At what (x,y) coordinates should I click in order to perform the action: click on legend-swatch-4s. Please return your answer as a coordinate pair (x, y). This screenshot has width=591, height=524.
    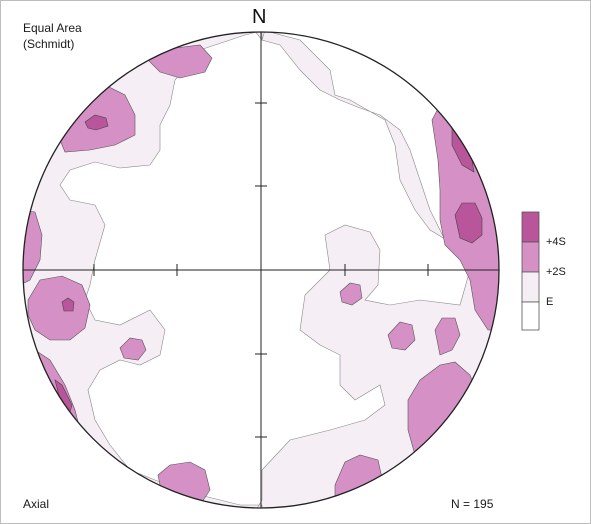
    Looking at the image, I should click on (530, 227).